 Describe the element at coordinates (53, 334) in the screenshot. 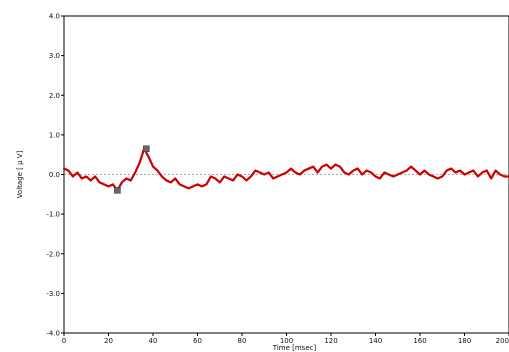

I see `y-tick-label: -4.0` at that location.